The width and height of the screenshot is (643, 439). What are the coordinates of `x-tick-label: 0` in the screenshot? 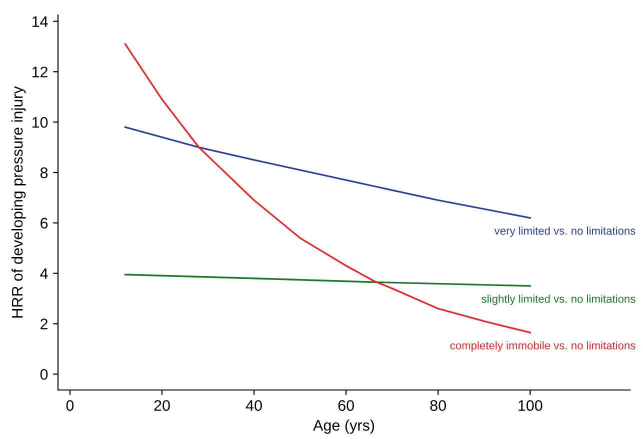 It's located at (70, 405).